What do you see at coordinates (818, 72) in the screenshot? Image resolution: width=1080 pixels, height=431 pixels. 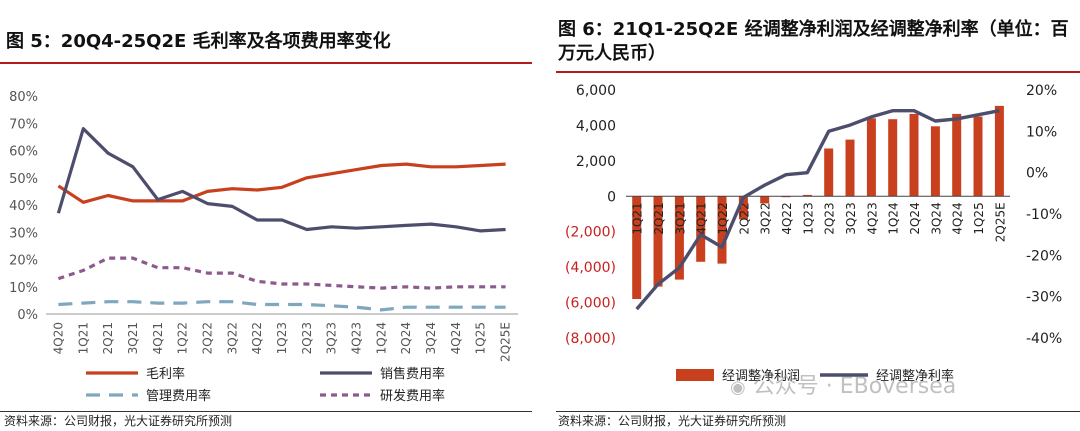 I see `right-title-rule` at bounding box center [818, 72].